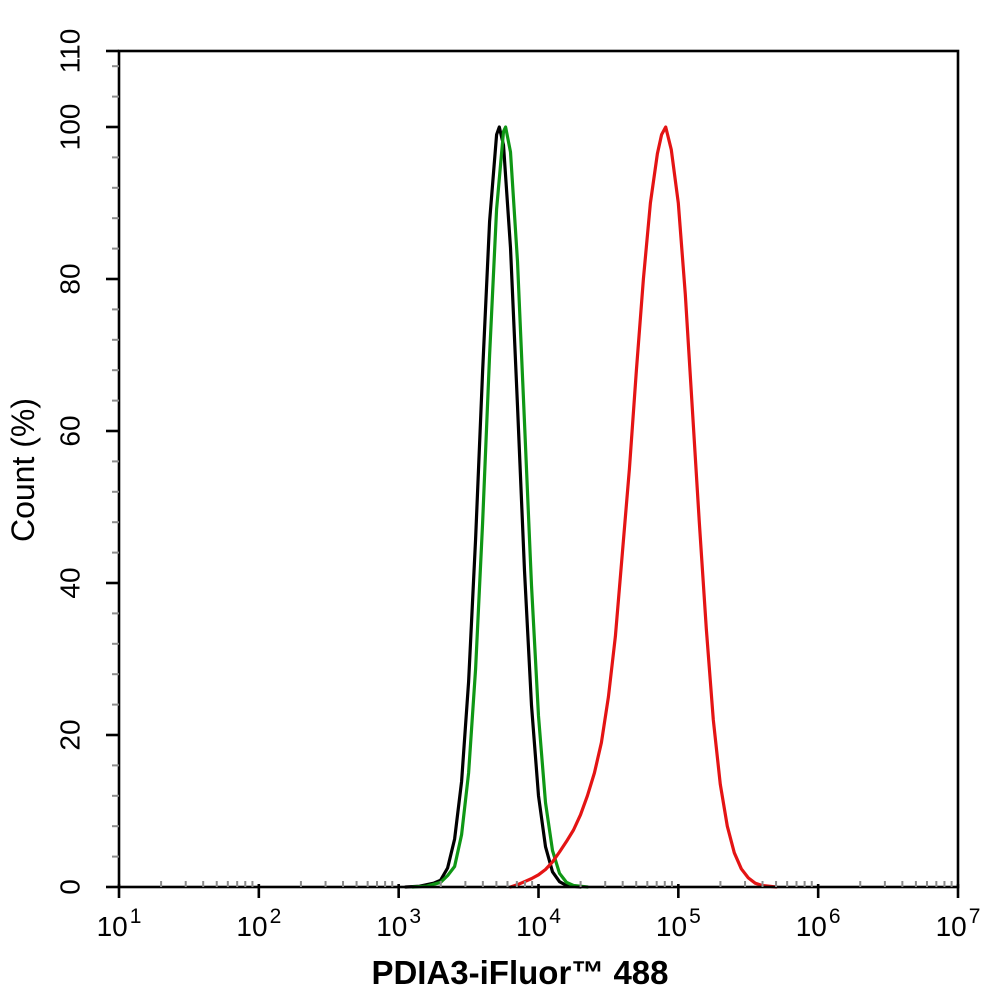  I want to click on curve-green, so click(500, 507).